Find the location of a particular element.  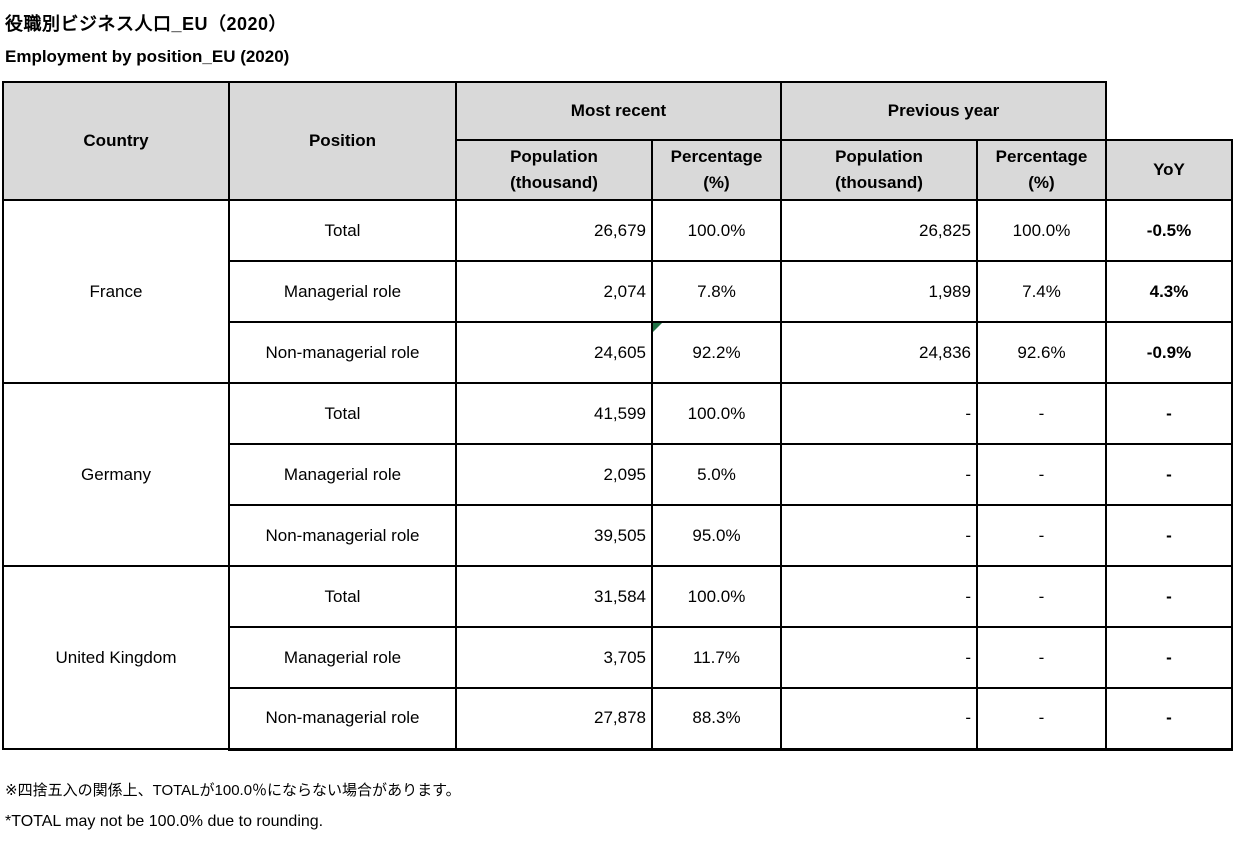

percentage-most-recent-cell: 88.3% is located at coordinates (716, 719).